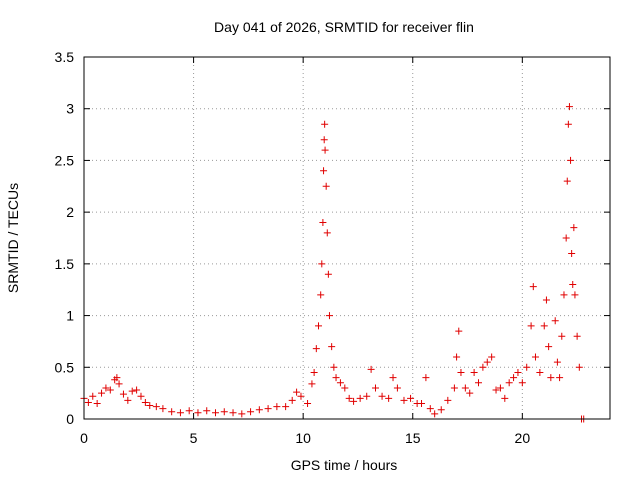 This screenshot has height=480, width=640. Describe the element at coordinates (70, 419) in the screenshot. I see `y-tick-label: 0` at that location.